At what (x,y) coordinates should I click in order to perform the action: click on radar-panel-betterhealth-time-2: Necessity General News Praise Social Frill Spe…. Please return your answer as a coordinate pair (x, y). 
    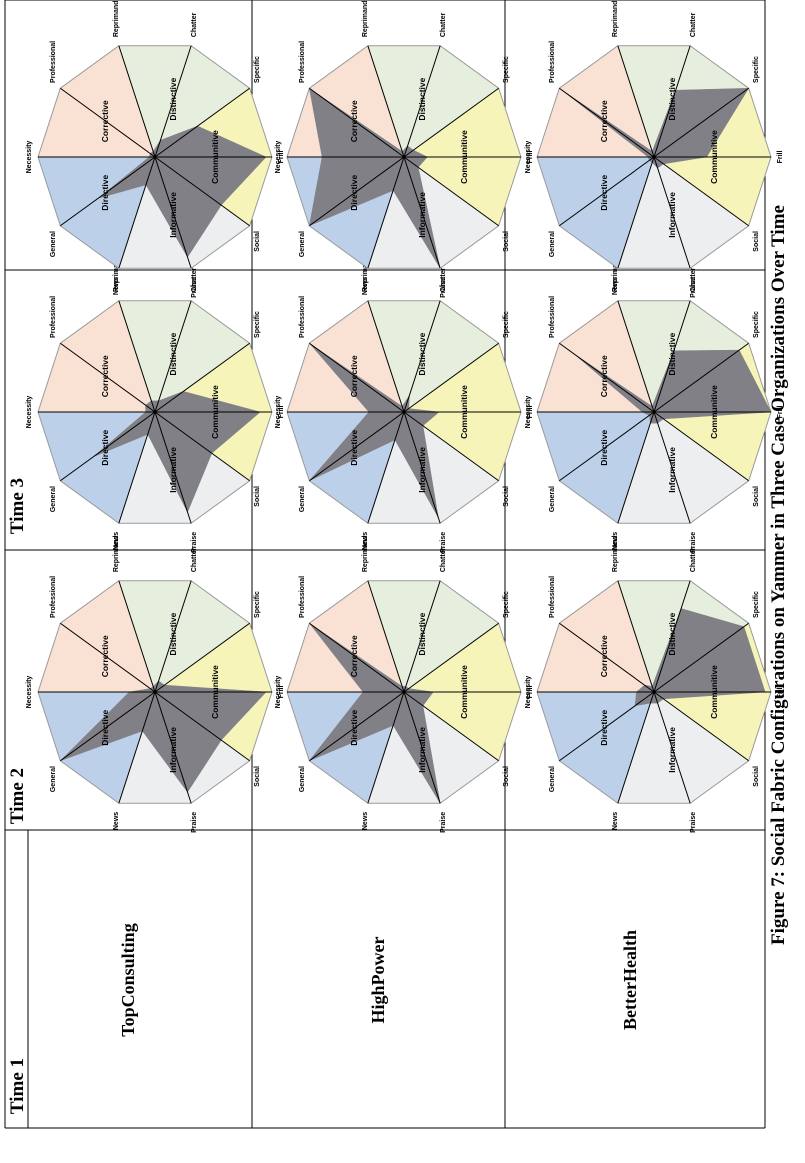
    Looking at the image, I should click on (654, 404).